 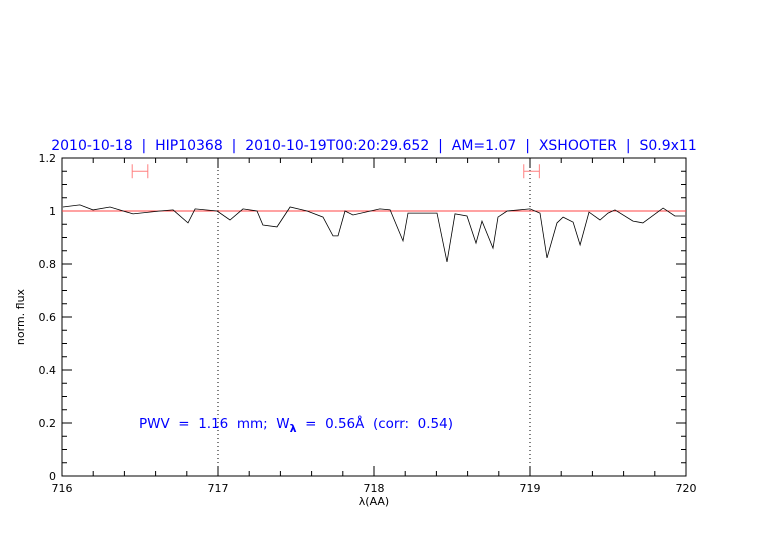 What do you see at coordinates (20, 316) in the screenshot?
I see `y-axis-label: norm. flux` at bounding box center [20, 316].